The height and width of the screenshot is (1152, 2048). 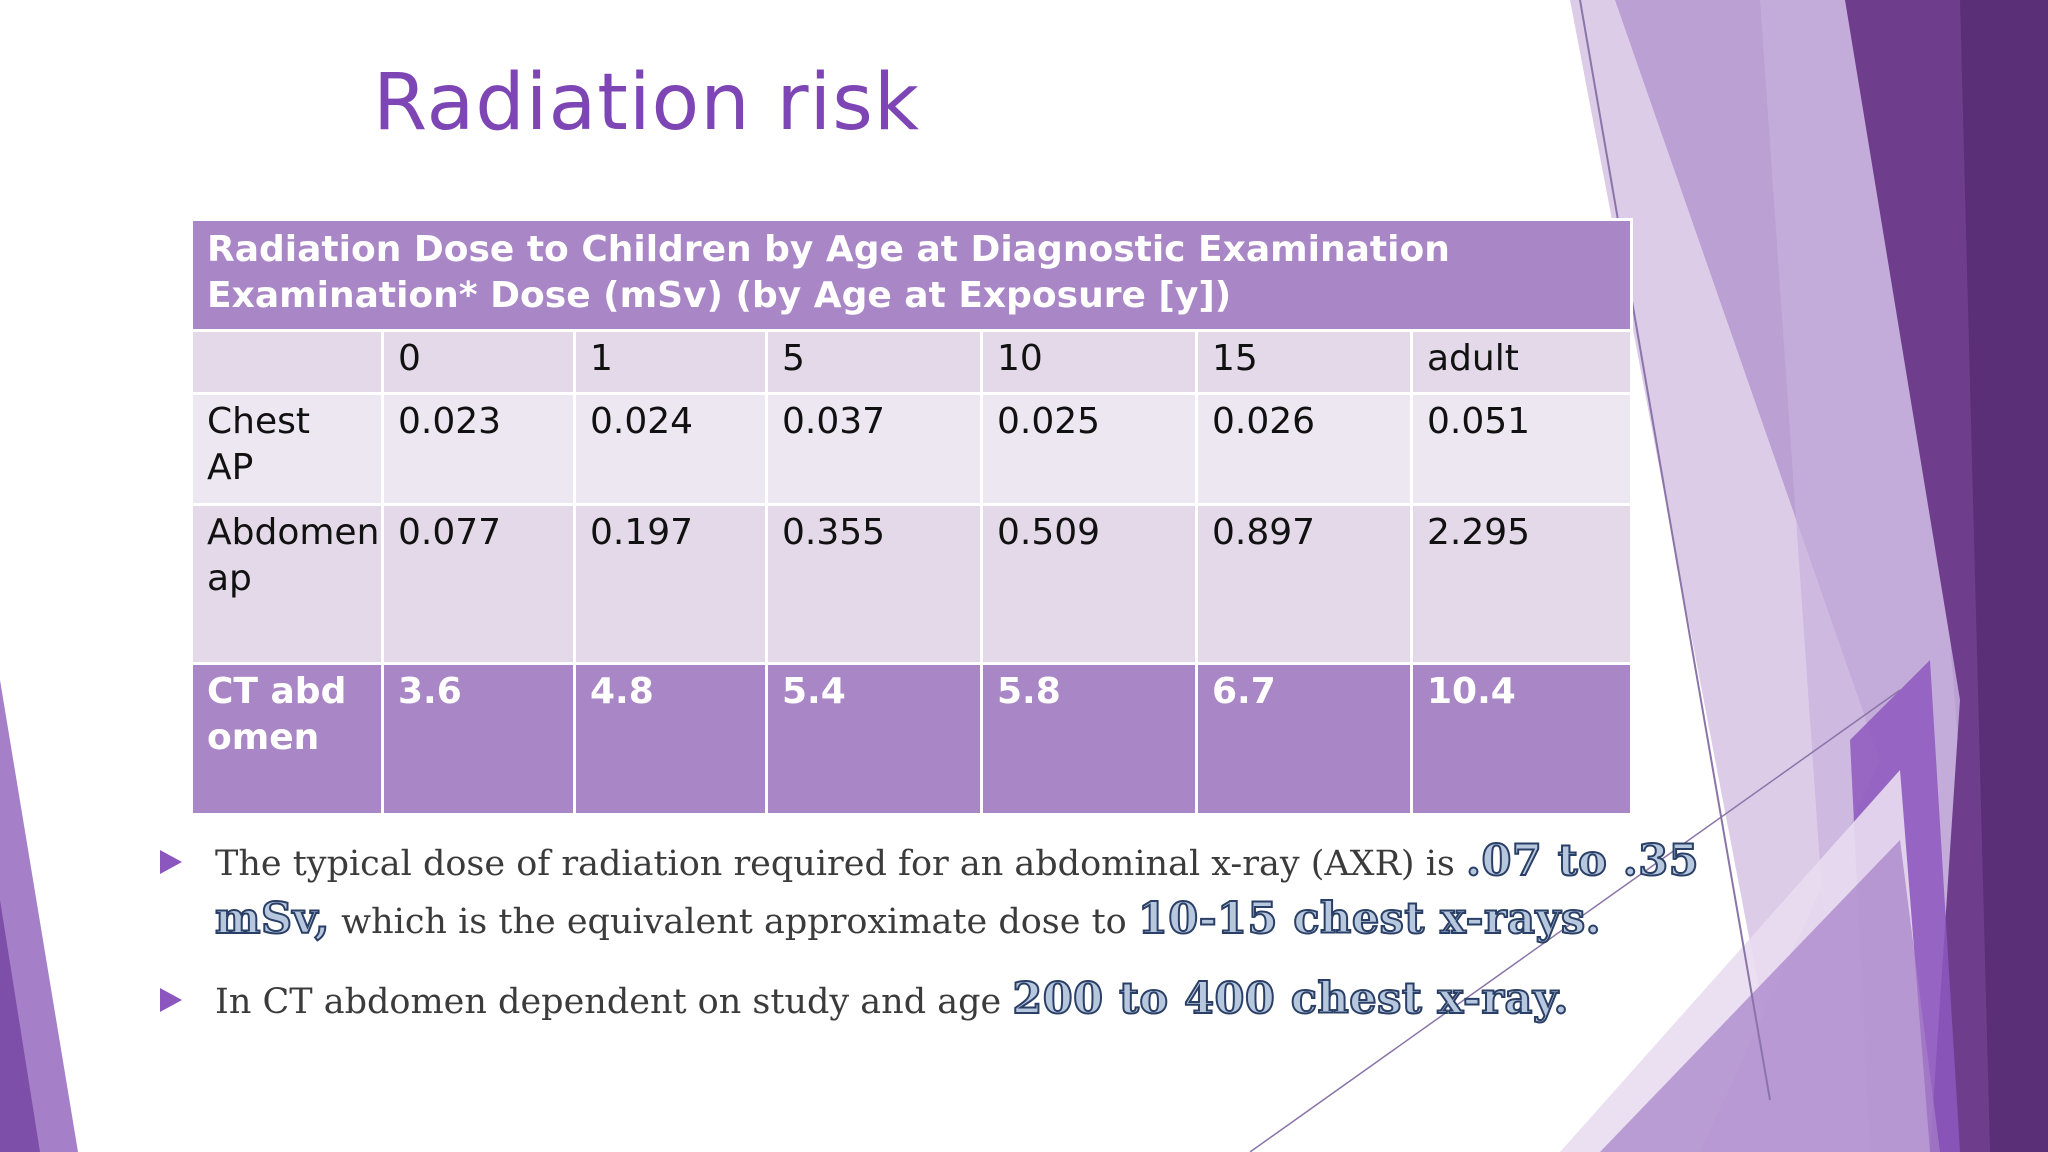 What do you see at coordinates (1770, 996) in the screenshot?
I see `deco-shape-mauve-low` at bounding box center [1770, 996].